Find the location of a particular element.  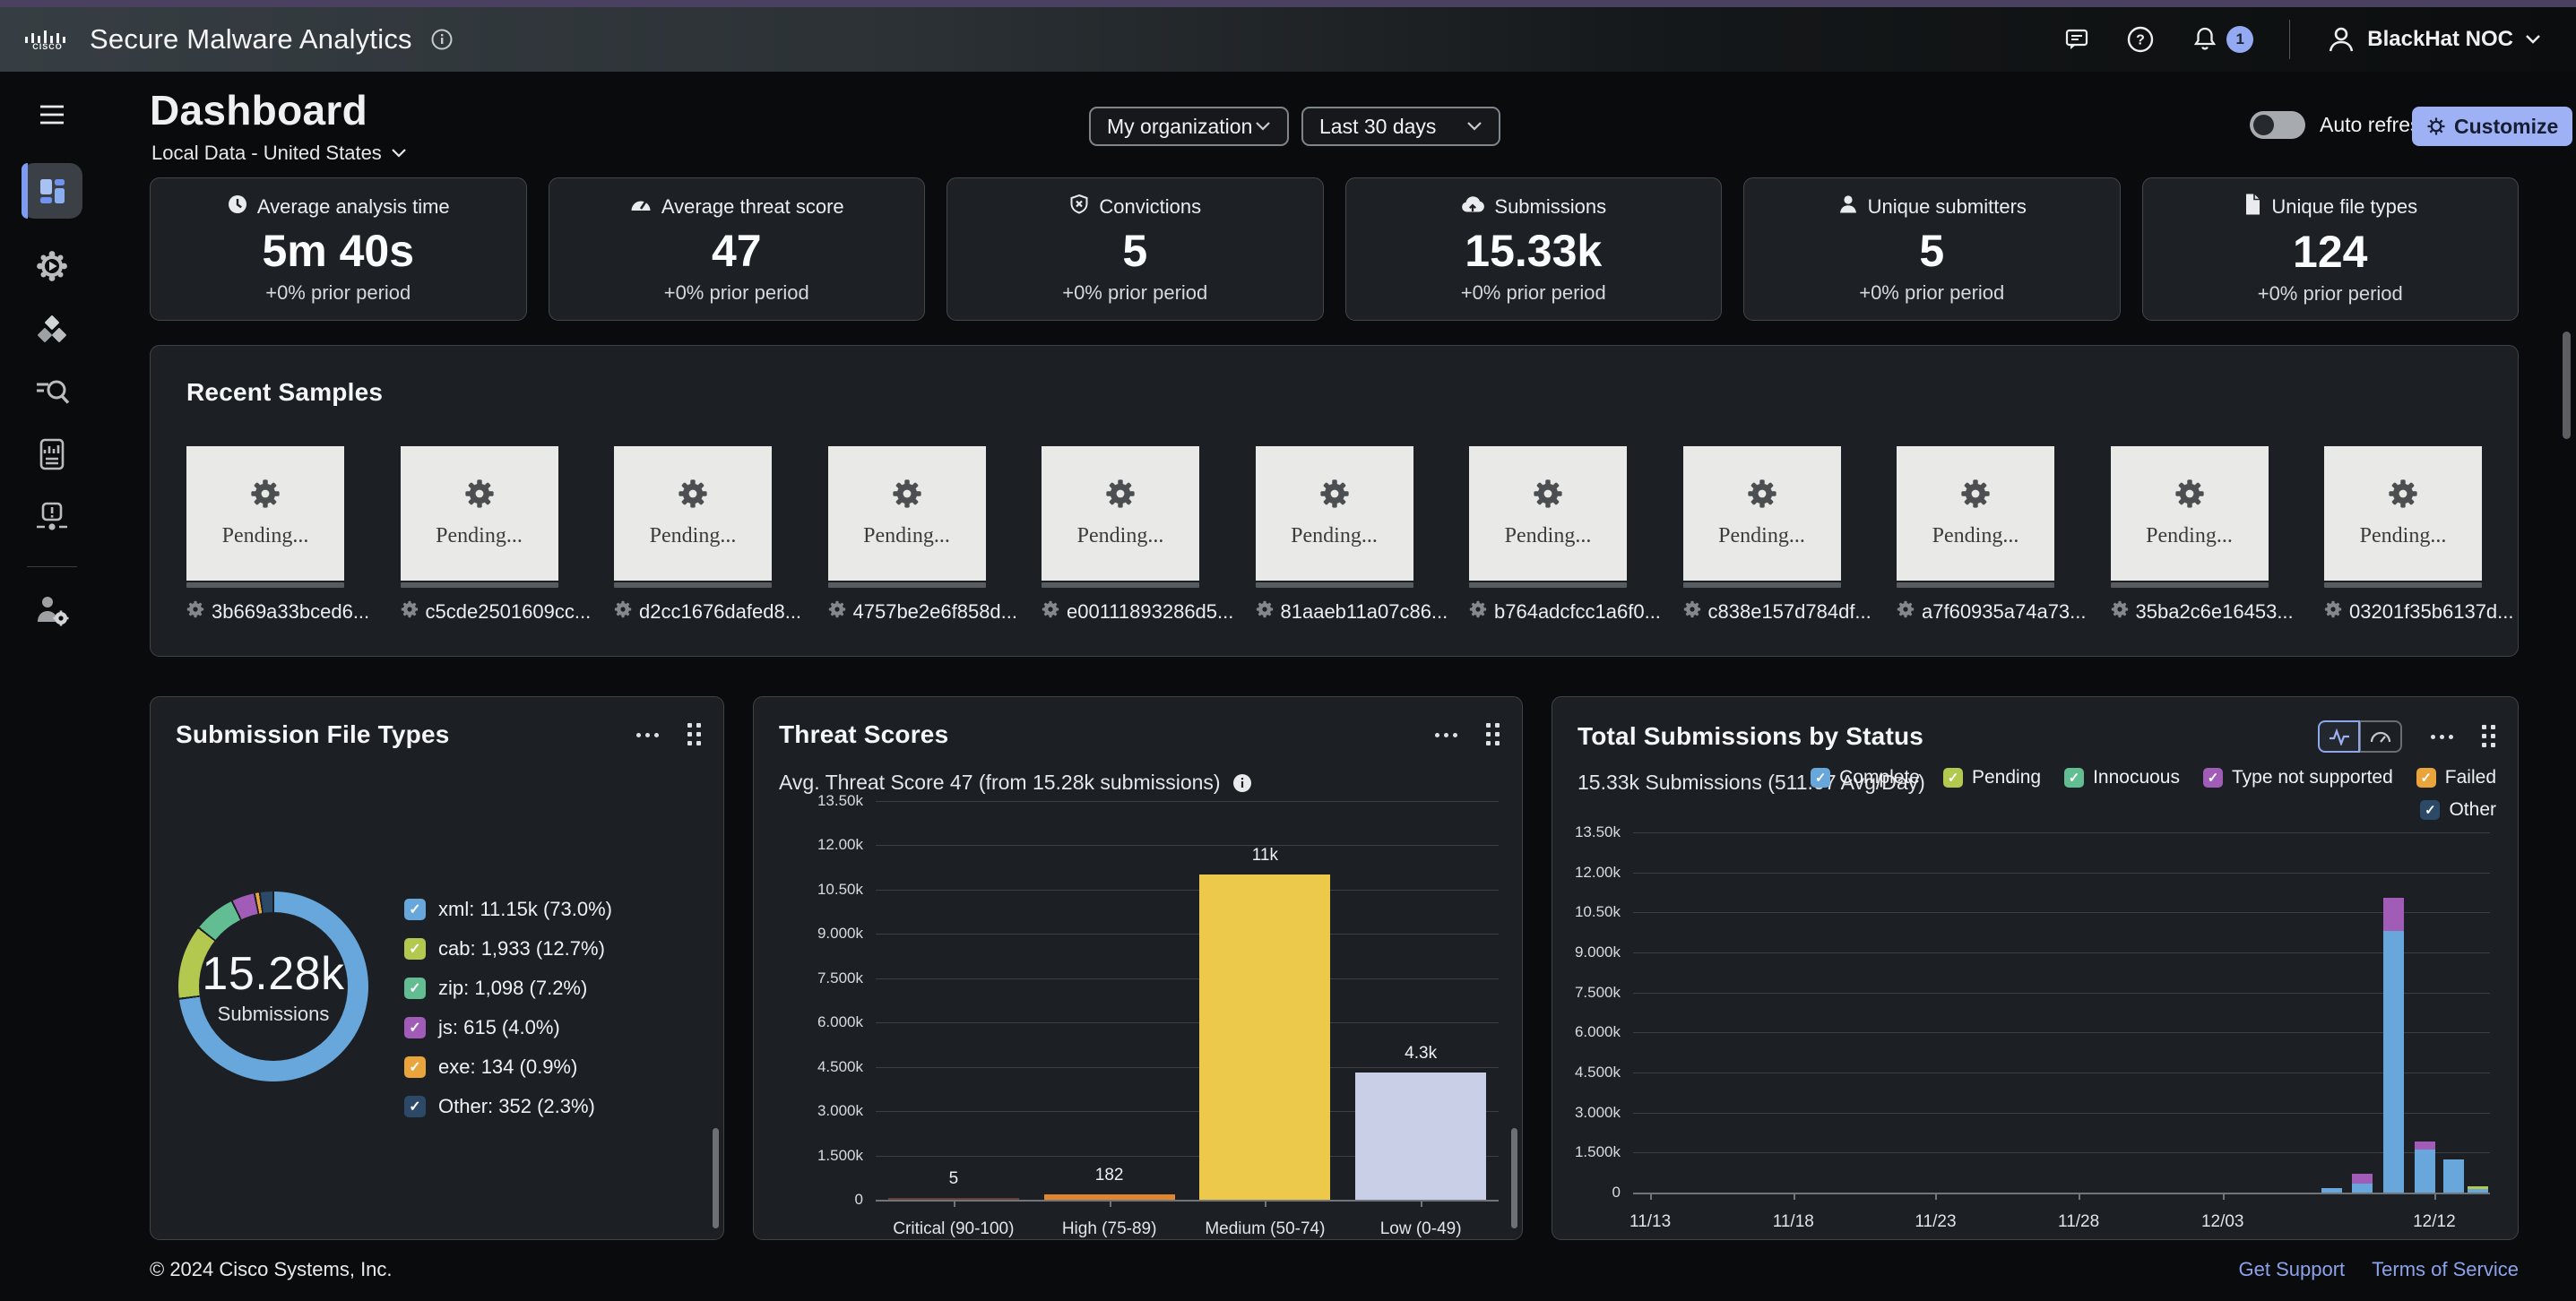

organization-dropdown: My organization is located at coordinates (1189, 126).